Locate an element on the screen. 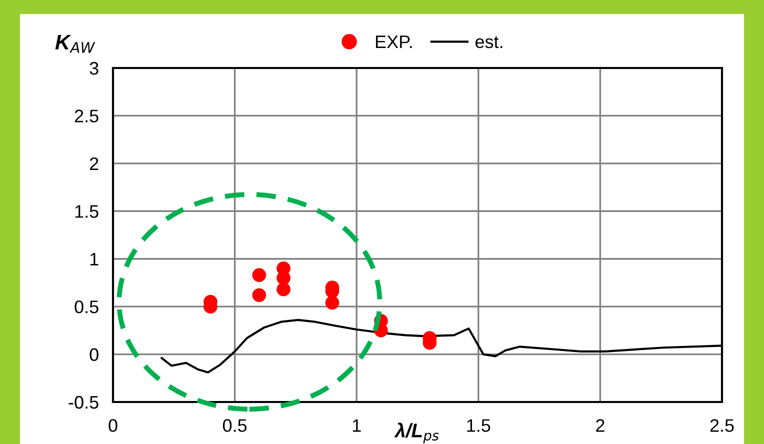 Image resolution: width=764 pixels, height=444 pixels. legend-label: EXP. is located at coordinates (394, 42).